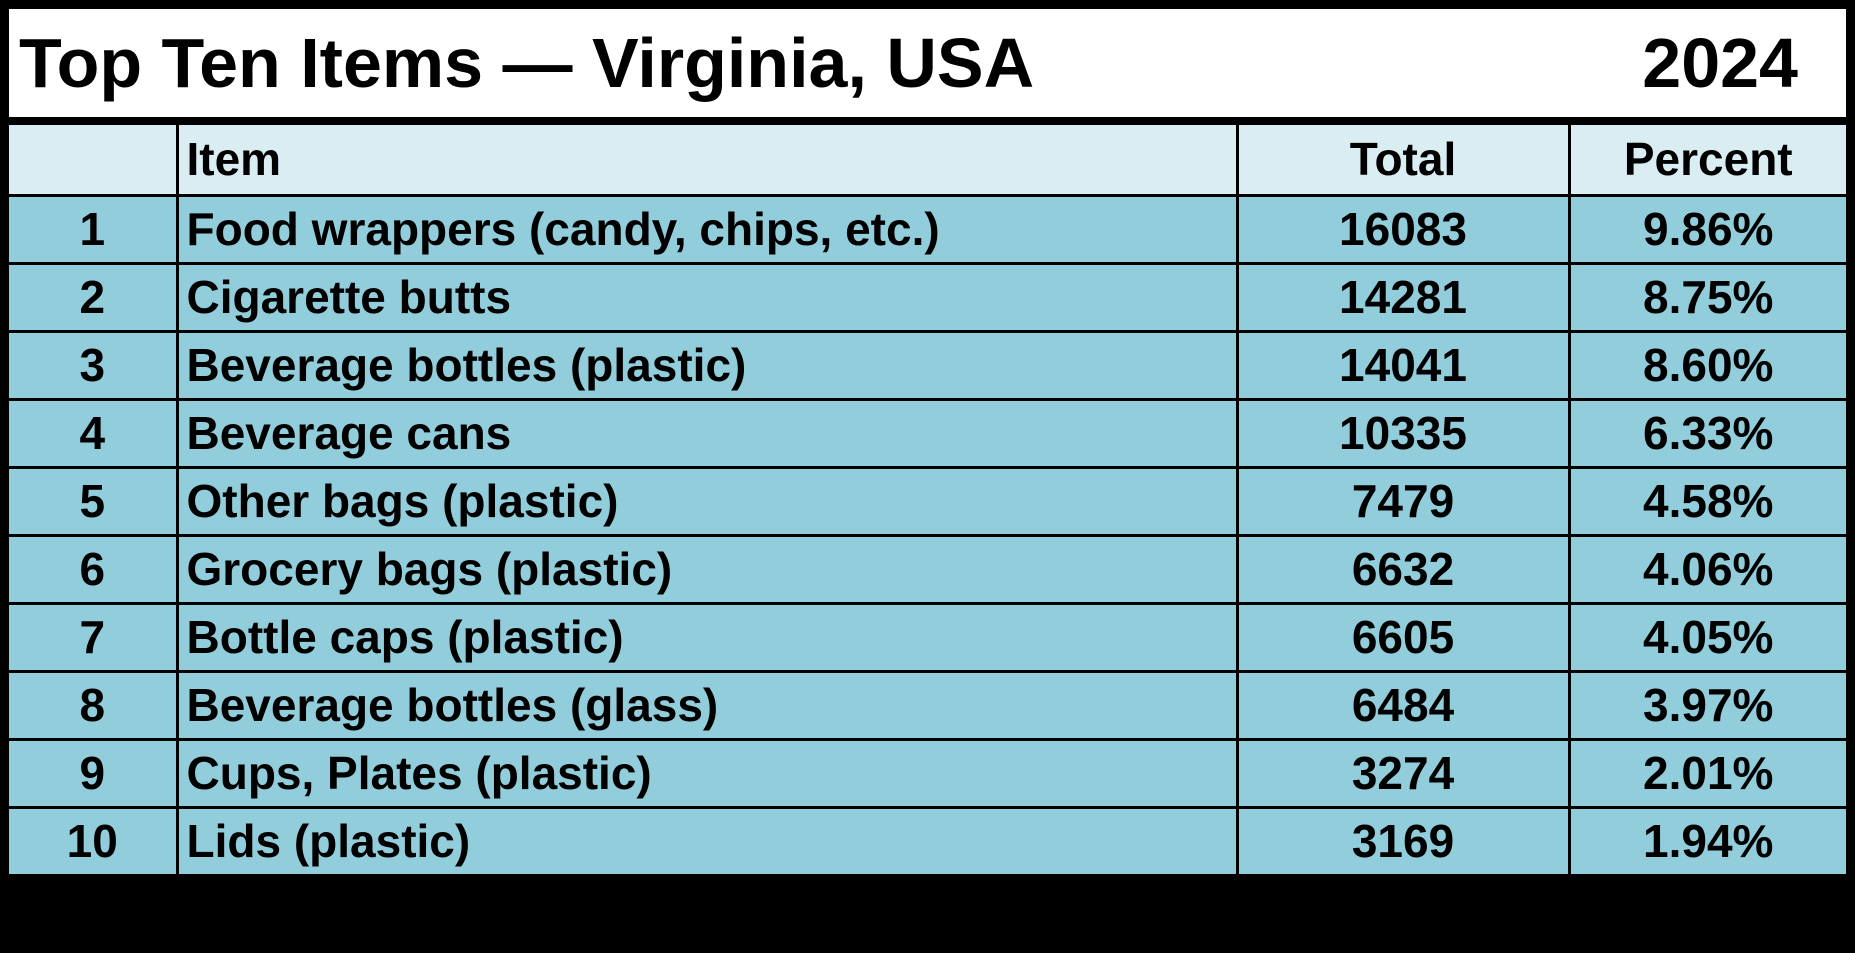  What do you see at coordinates (1403, 297) in the screenshot?
I see `total-cell: 14281` at bounding box center [1403, 297].